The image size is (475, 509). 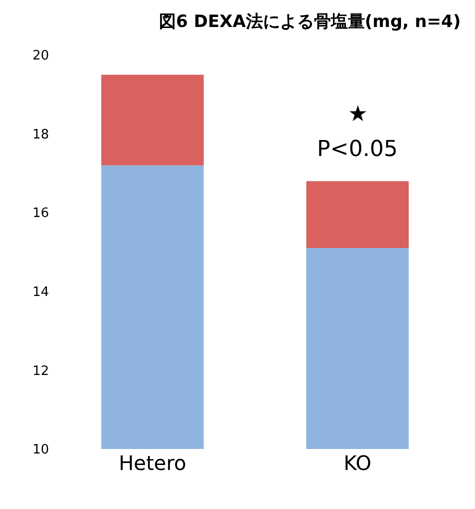 What do you see at coordinates (40, 56) in the screenshot?
I see `y-tick-label: 20` at bounding box center [40, 56].